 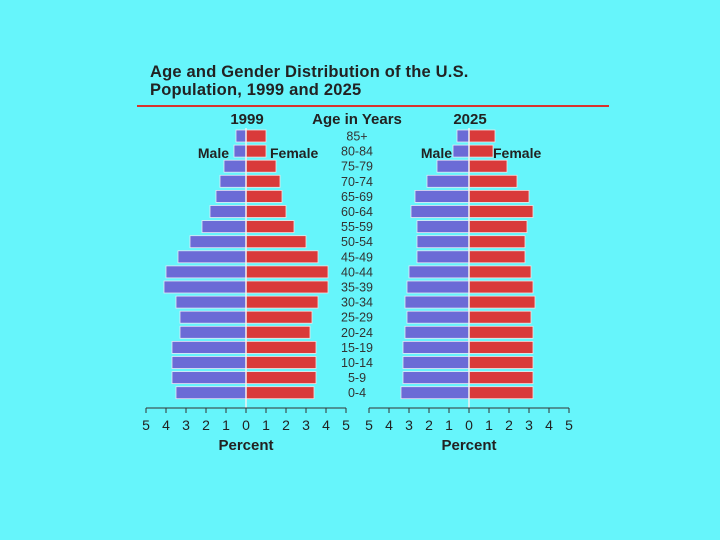 What do you see at coordinates (309, 72) in the screenshot?
I see `chart-title-line1: Age and Gender Distribution of the U.S.` at bounding box center [309, 72].